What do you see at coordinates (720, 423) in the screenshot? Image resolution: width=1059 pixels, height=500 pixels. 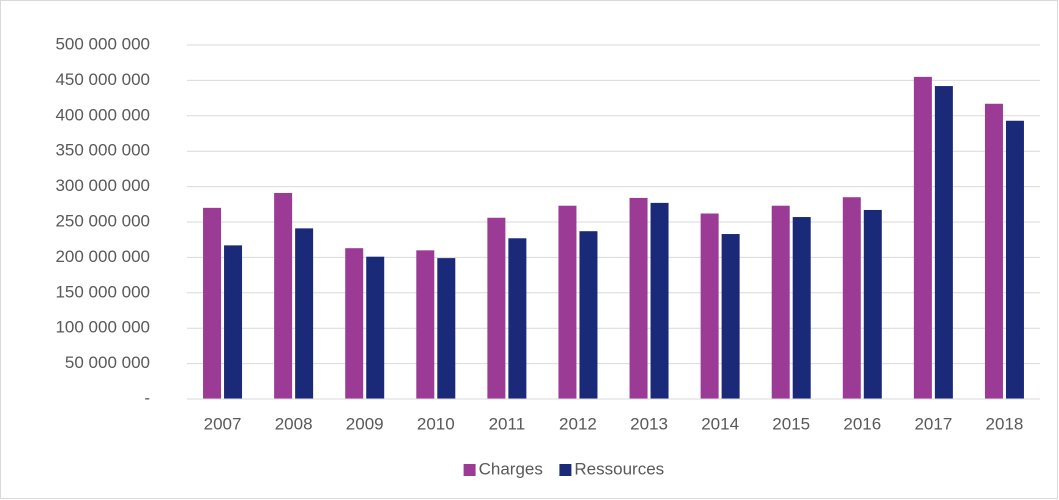 I see `x-tick-label: 2014` at bounding box center [720, 423].